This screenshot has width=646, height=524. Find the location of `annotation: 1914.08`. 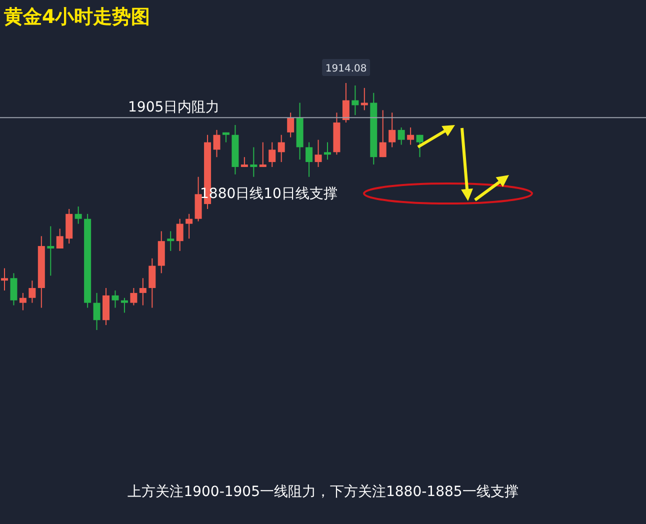

annotation: 1914.08 is located at coordinates (346, 69).